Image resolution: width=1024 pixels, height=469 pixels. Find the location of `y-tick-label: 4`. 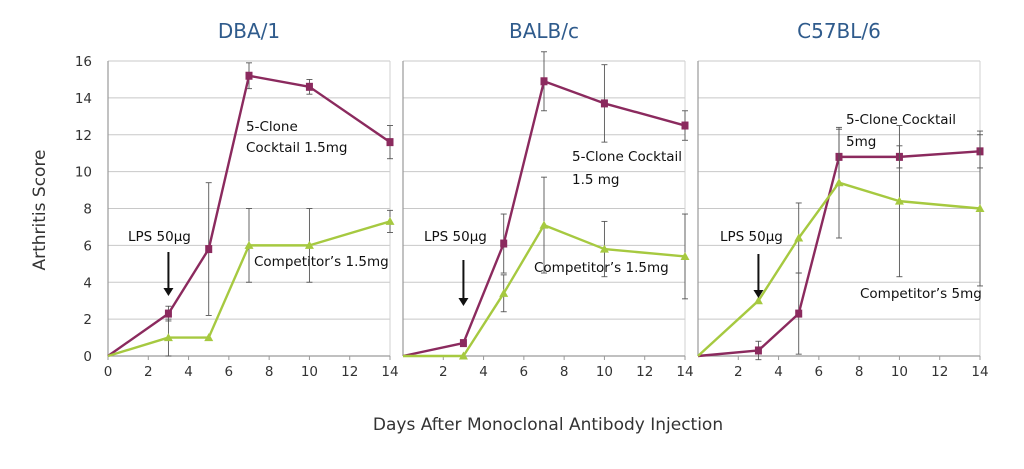

y-tick-label: 4 is located at coordinates (87, 283).